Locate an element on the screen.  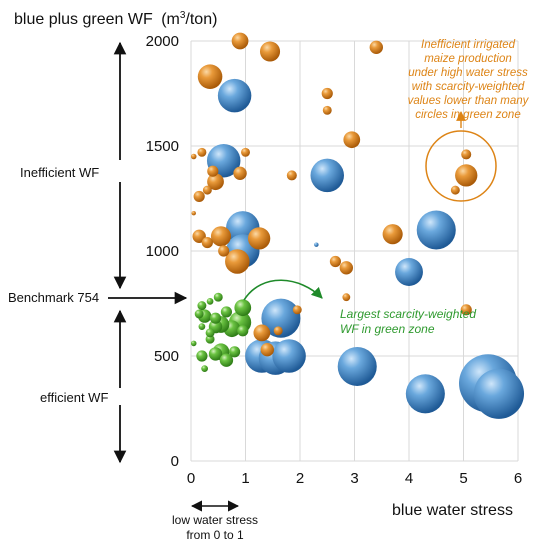
orange-note-line: maize production is located at coordinates (468, 59).